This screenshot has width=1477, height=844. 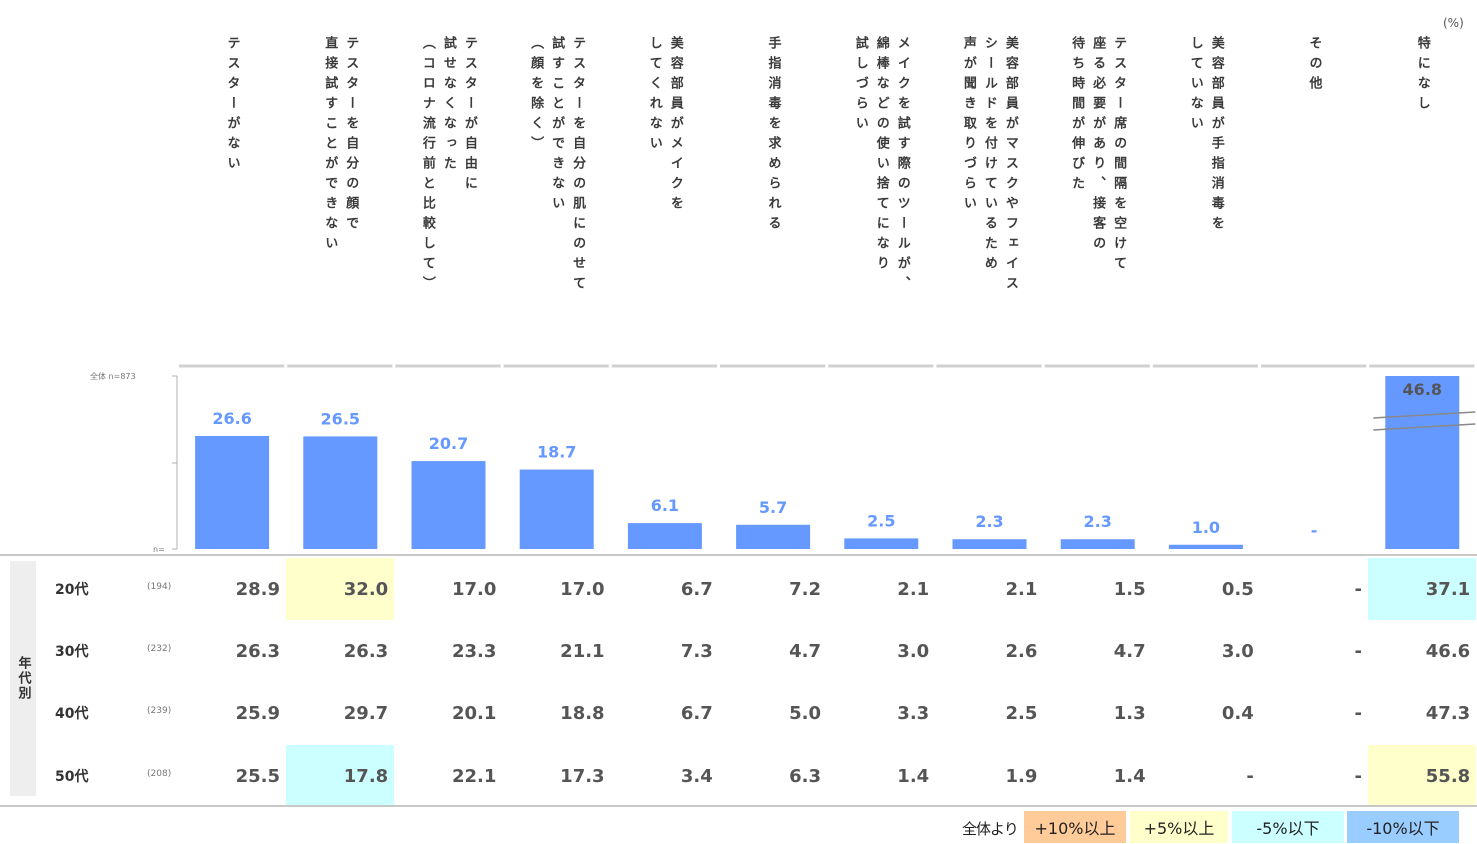 What do you see at coordinates (1075, 827) in the screenshot?
I see `legend-item-plus10: +10%以上` at bounding box center [1075, 827].